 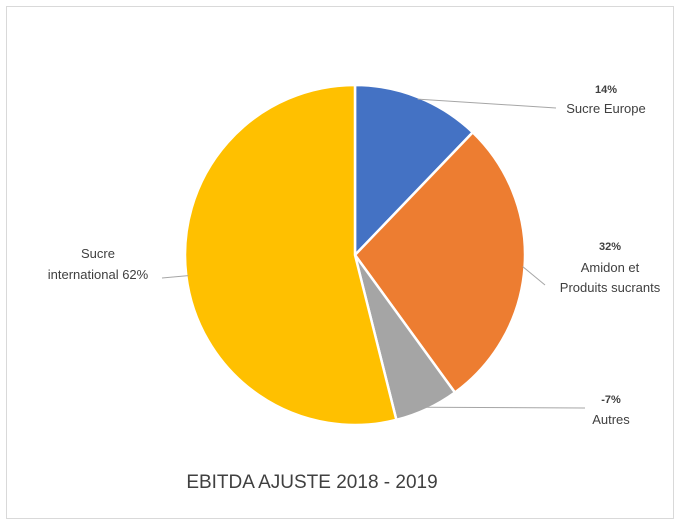 I want to click on slice-label-autres: Autres, so click(x=611, y=419).